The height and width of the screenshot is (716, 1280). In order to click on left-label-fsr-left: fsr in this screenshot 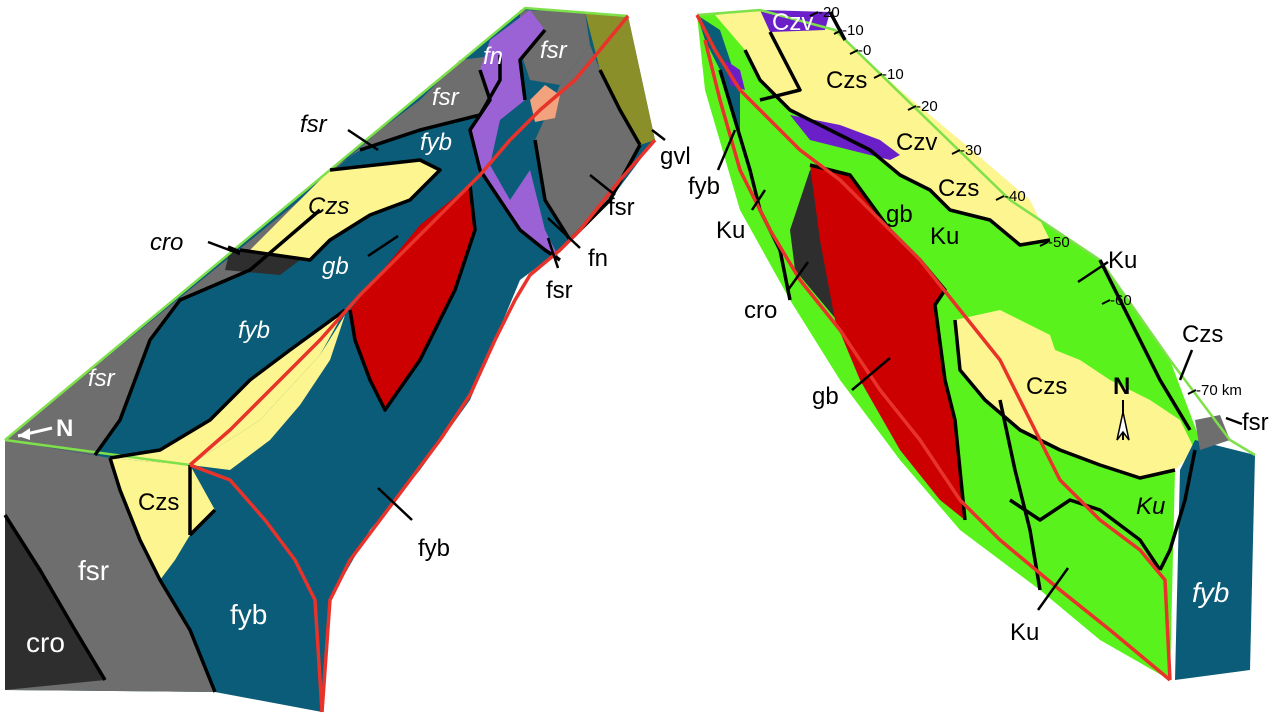, I will do `click(102, 378)`.